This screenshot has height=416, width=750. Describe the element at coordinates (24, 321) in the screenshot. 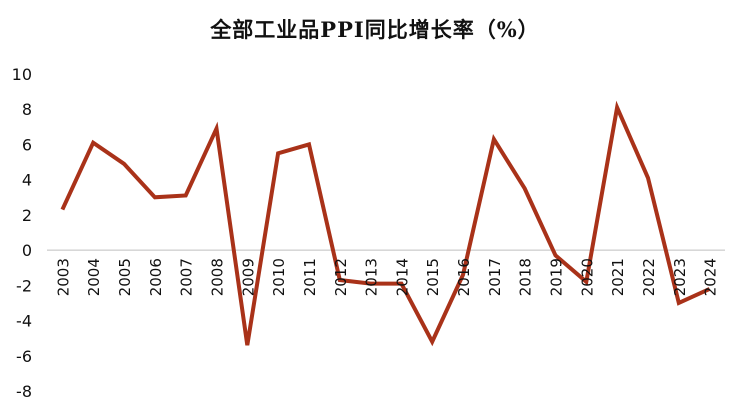

I see `y-tick-label: -4` at that location.